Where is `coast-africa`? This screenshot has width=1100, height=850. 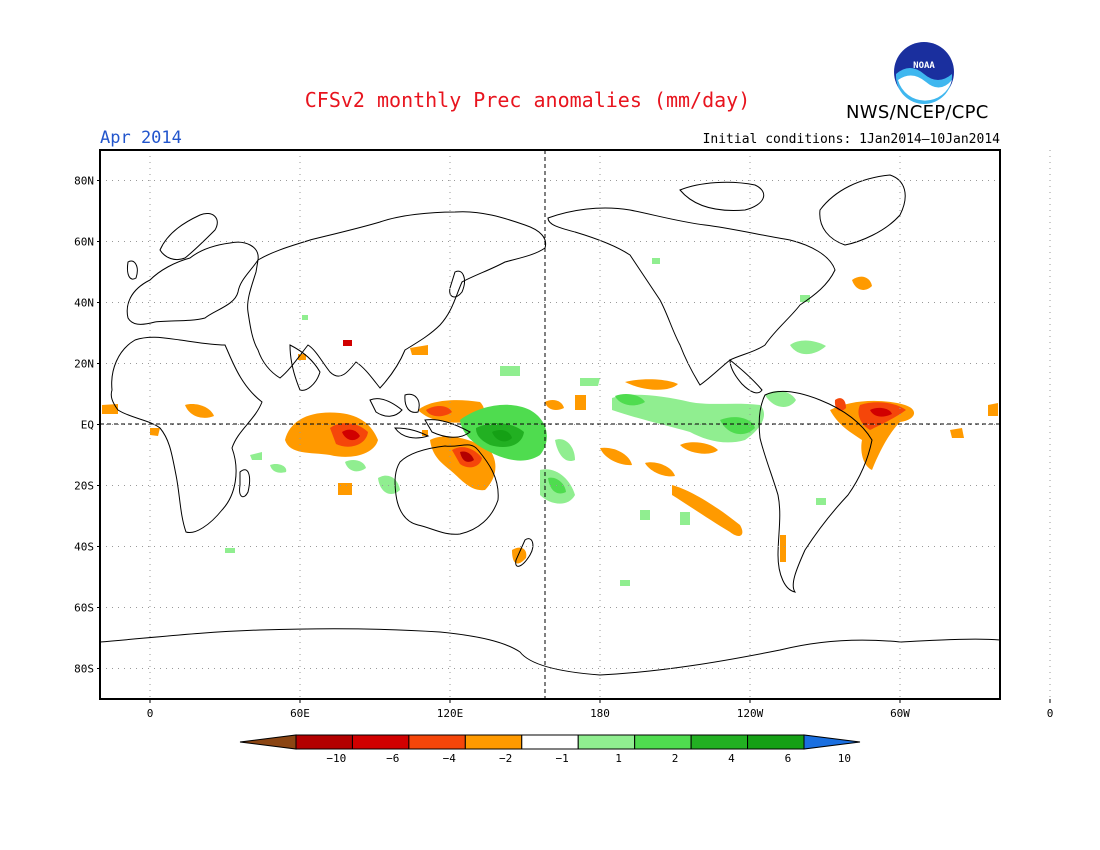
coast-africa is located at coordinates (186, 435).